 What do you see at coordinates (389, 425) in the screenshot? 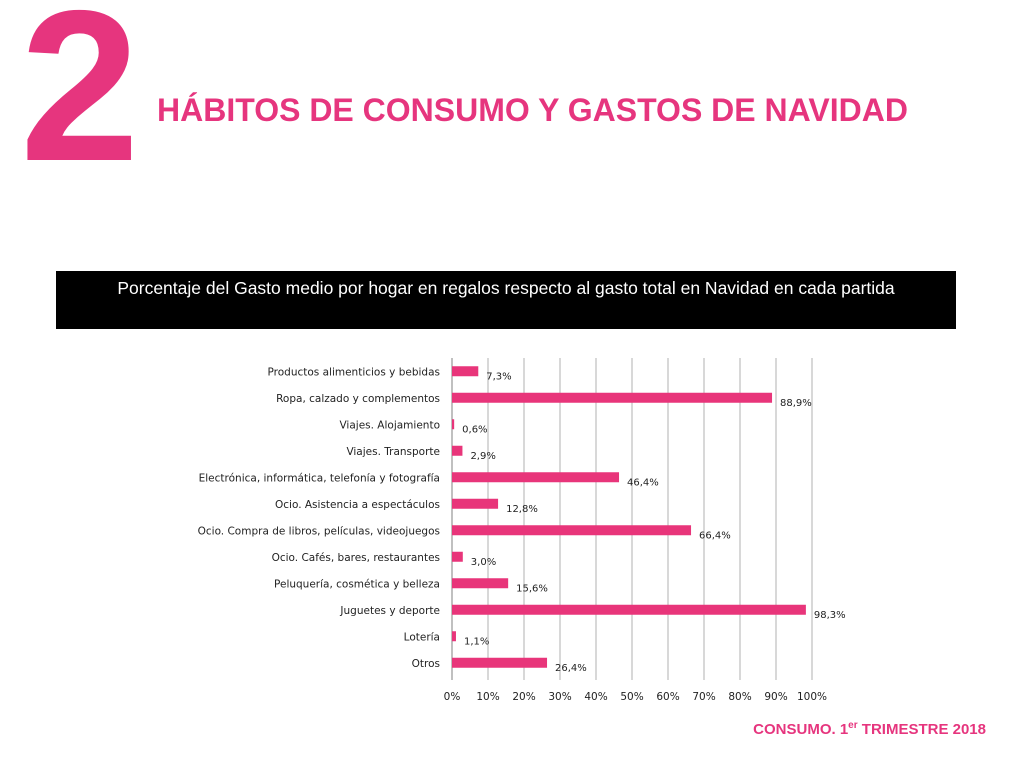
I see `category-label: Viajes. Alojamiento` at bounding box center [389, 425].